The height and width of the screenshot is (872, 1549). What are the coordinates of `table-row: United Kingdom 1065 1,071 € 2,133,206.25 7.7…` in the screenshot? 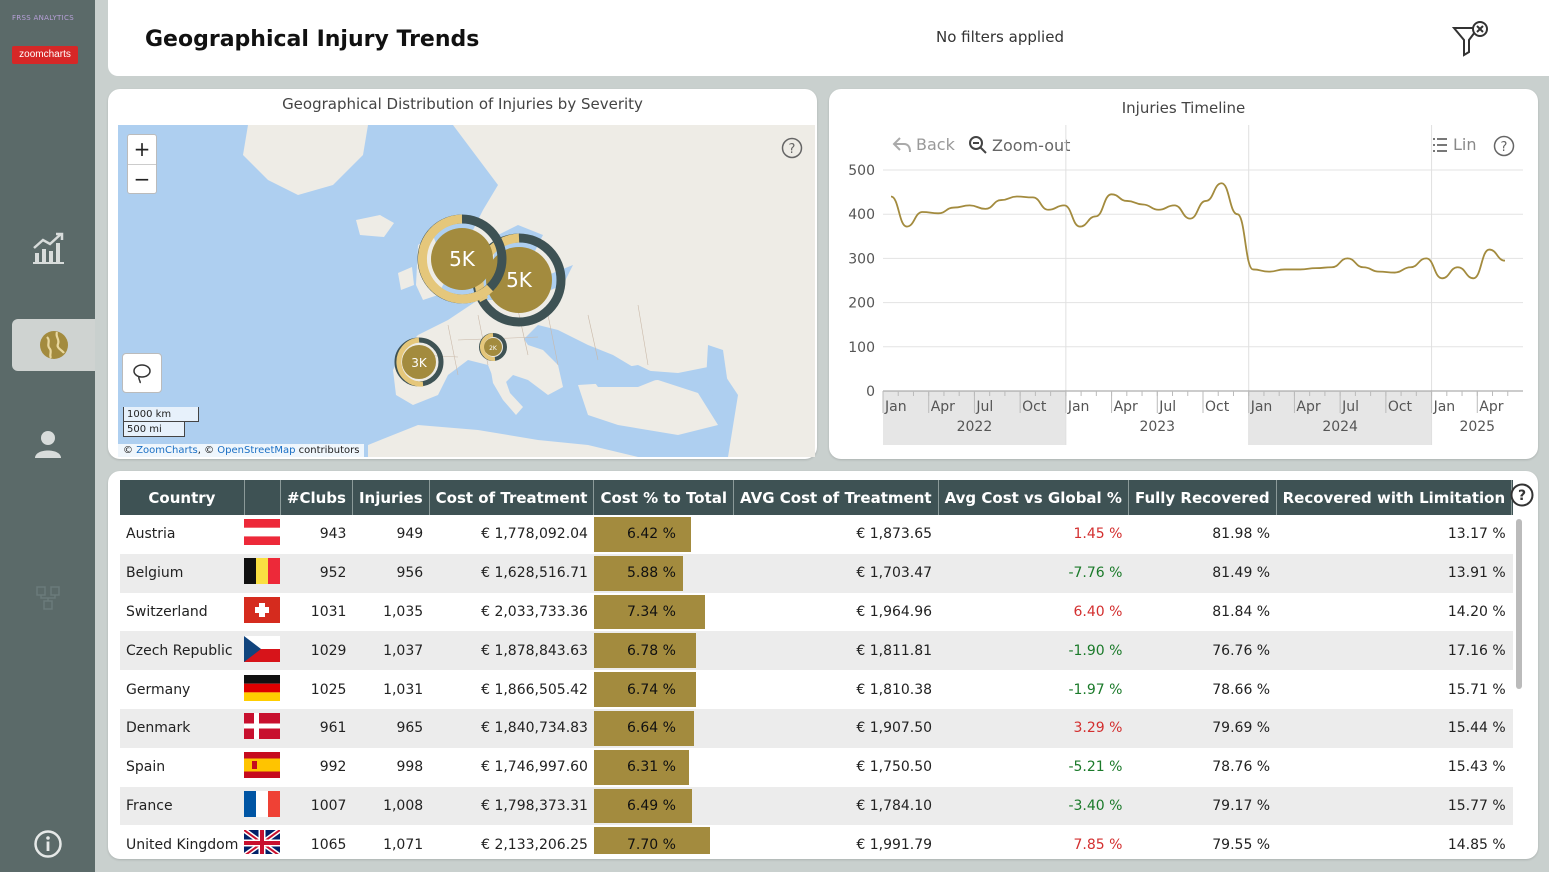 It's located at (816, 839).